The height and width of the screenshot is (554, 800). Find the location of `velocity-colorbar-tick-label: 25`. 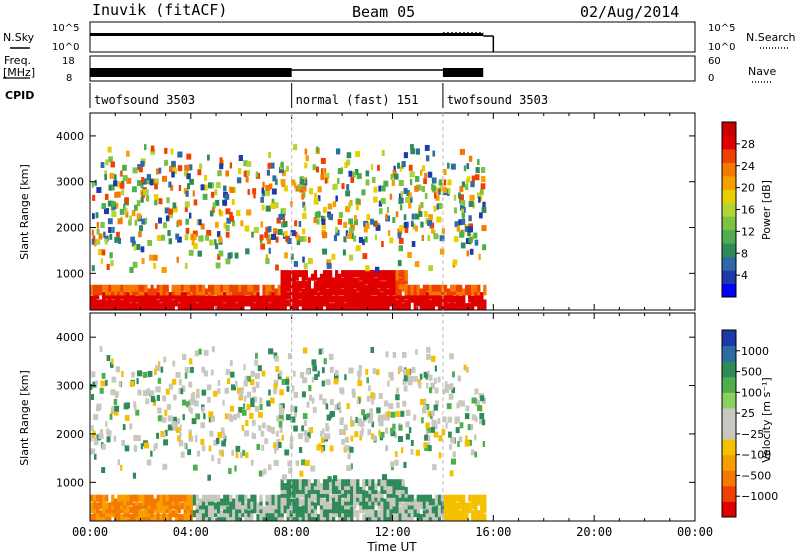

velocity-colorbar-tick-label: 25 is located at coordinates (748, 413).